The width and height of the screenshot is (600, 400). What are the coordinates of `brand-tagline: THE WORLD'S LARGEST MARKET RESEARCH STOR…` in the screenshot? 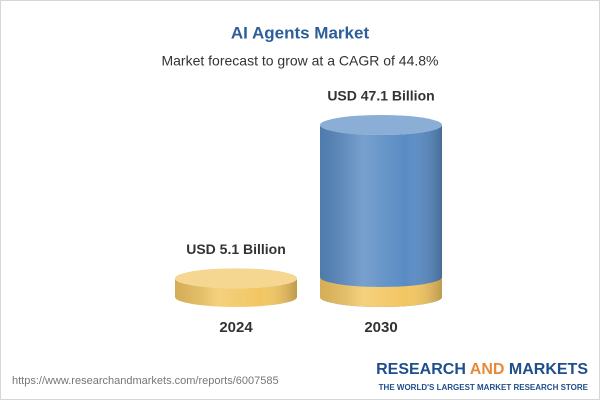 It's located at (484, 387).